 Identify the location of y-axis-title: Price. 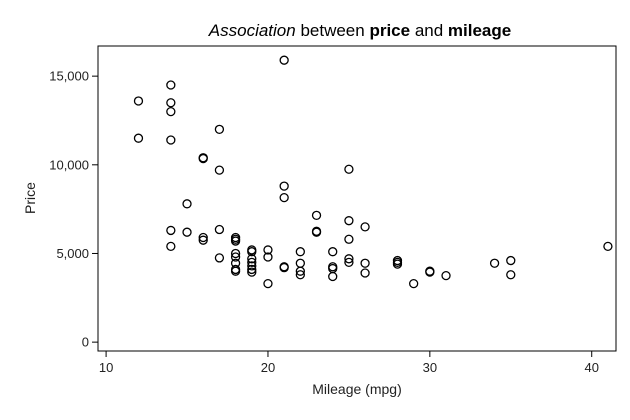
(30, 198).